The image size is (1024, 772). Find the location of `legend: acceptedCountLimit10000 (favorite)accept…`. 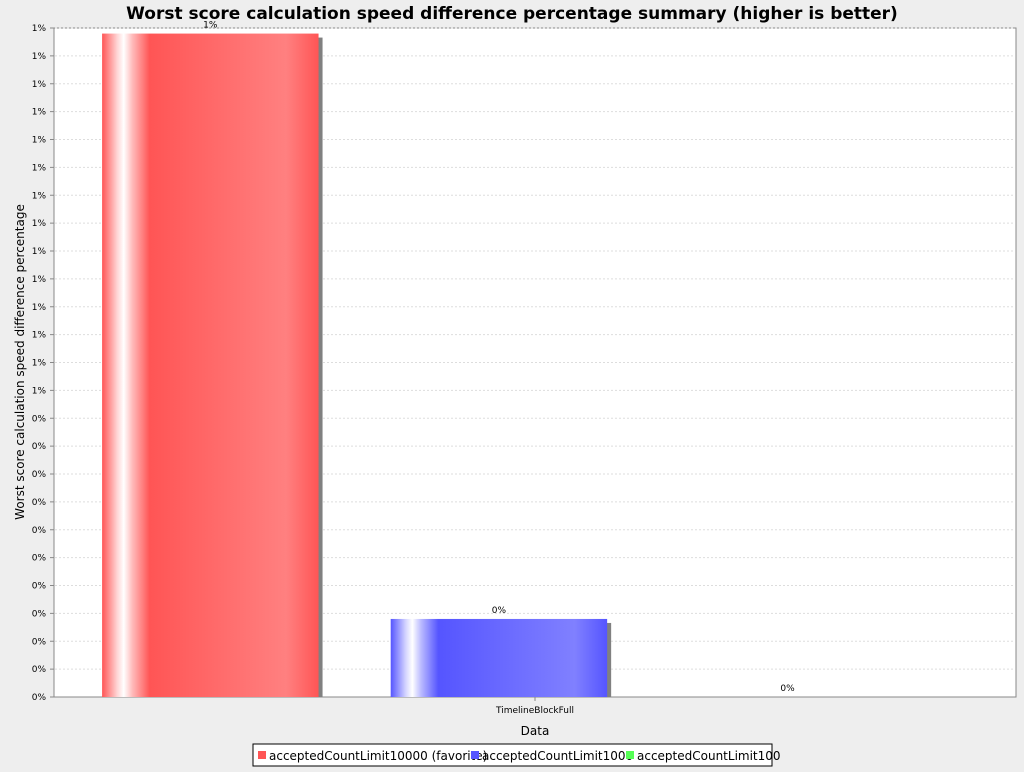

legend: acceptedCountLimit10000 (favorite)accept… is located at coordinates (516, 755).